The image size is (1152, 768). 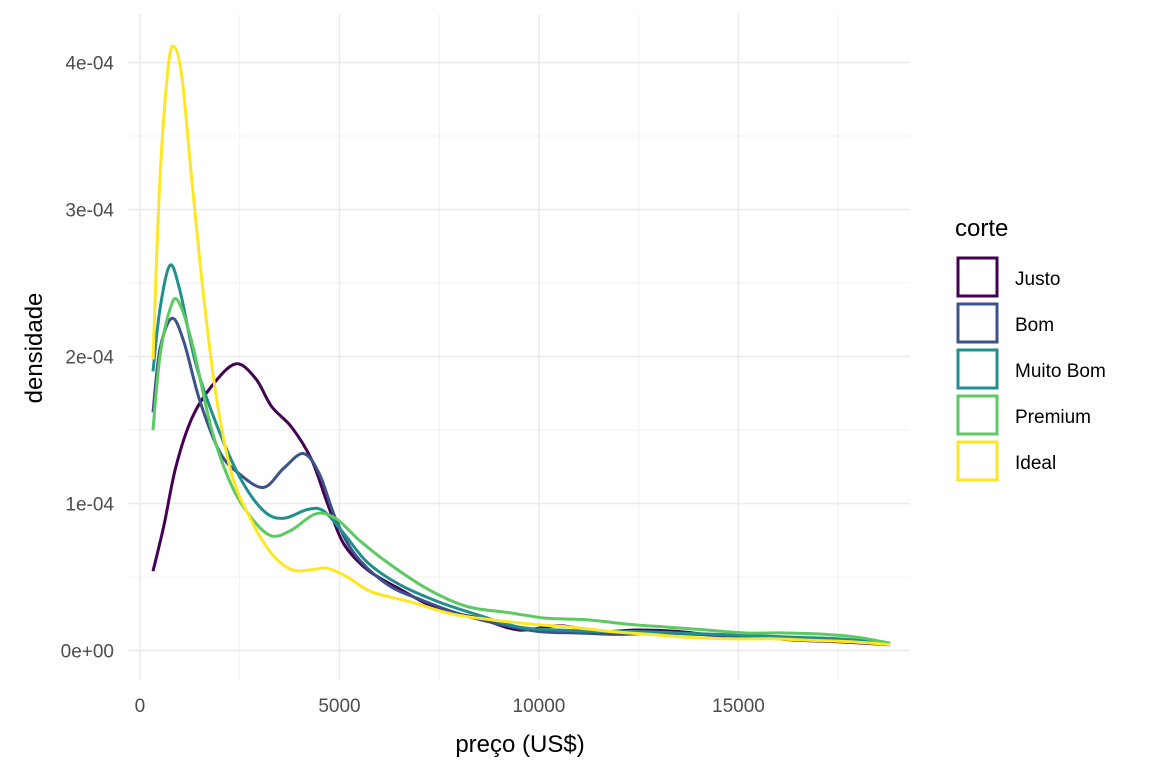 What do you see at coordinates (1034, 325) in the screenshot?
I see `legend-label: Bom` at bounding box center [1034, 325].